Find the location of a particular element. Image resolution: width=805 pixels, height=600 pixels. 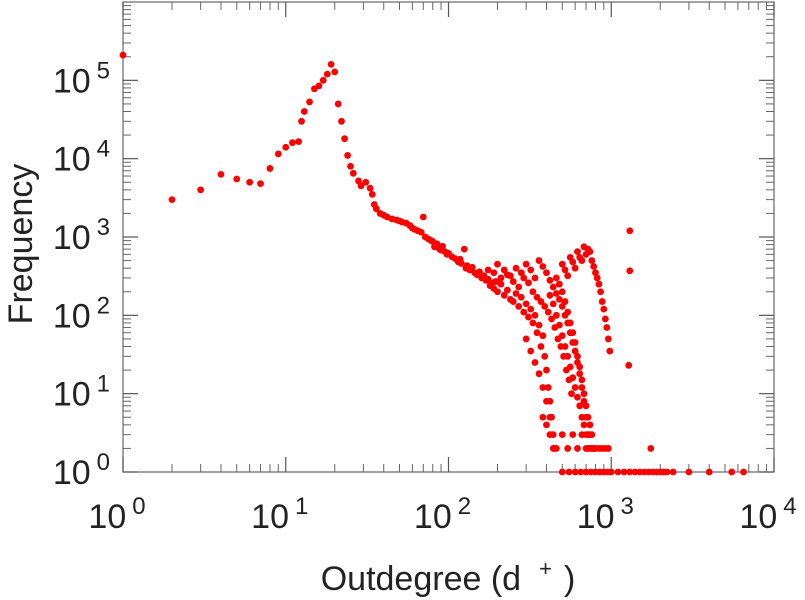

y-axis-title: Frequency is located at coordinates (21, 244).